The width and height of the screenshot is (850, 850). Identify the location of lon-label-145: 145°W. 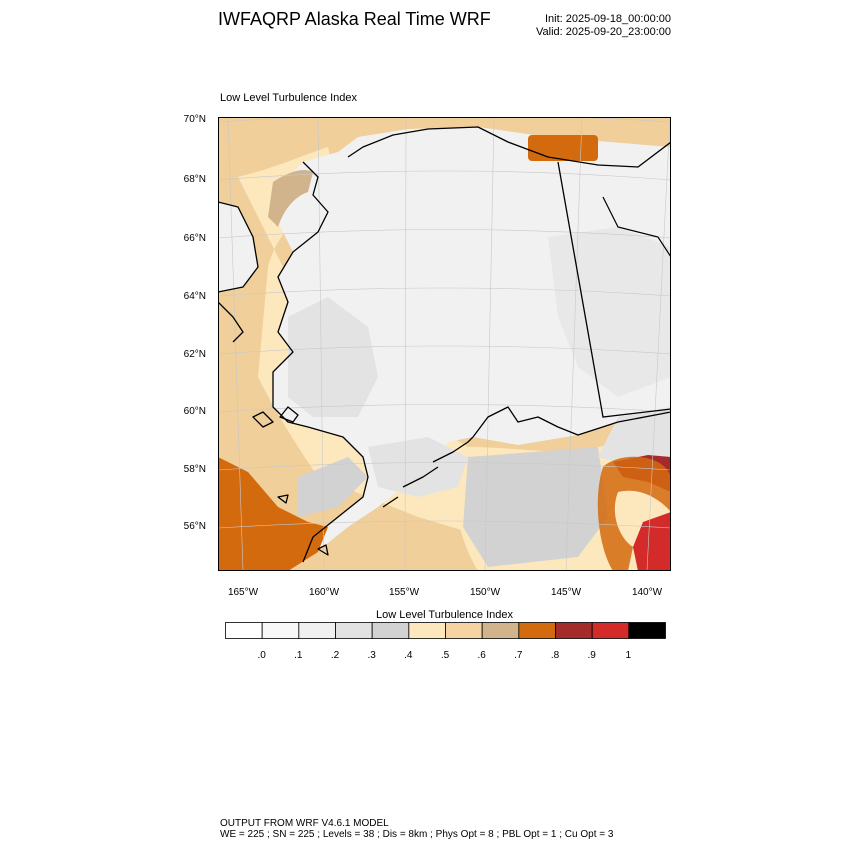
(566, 592).